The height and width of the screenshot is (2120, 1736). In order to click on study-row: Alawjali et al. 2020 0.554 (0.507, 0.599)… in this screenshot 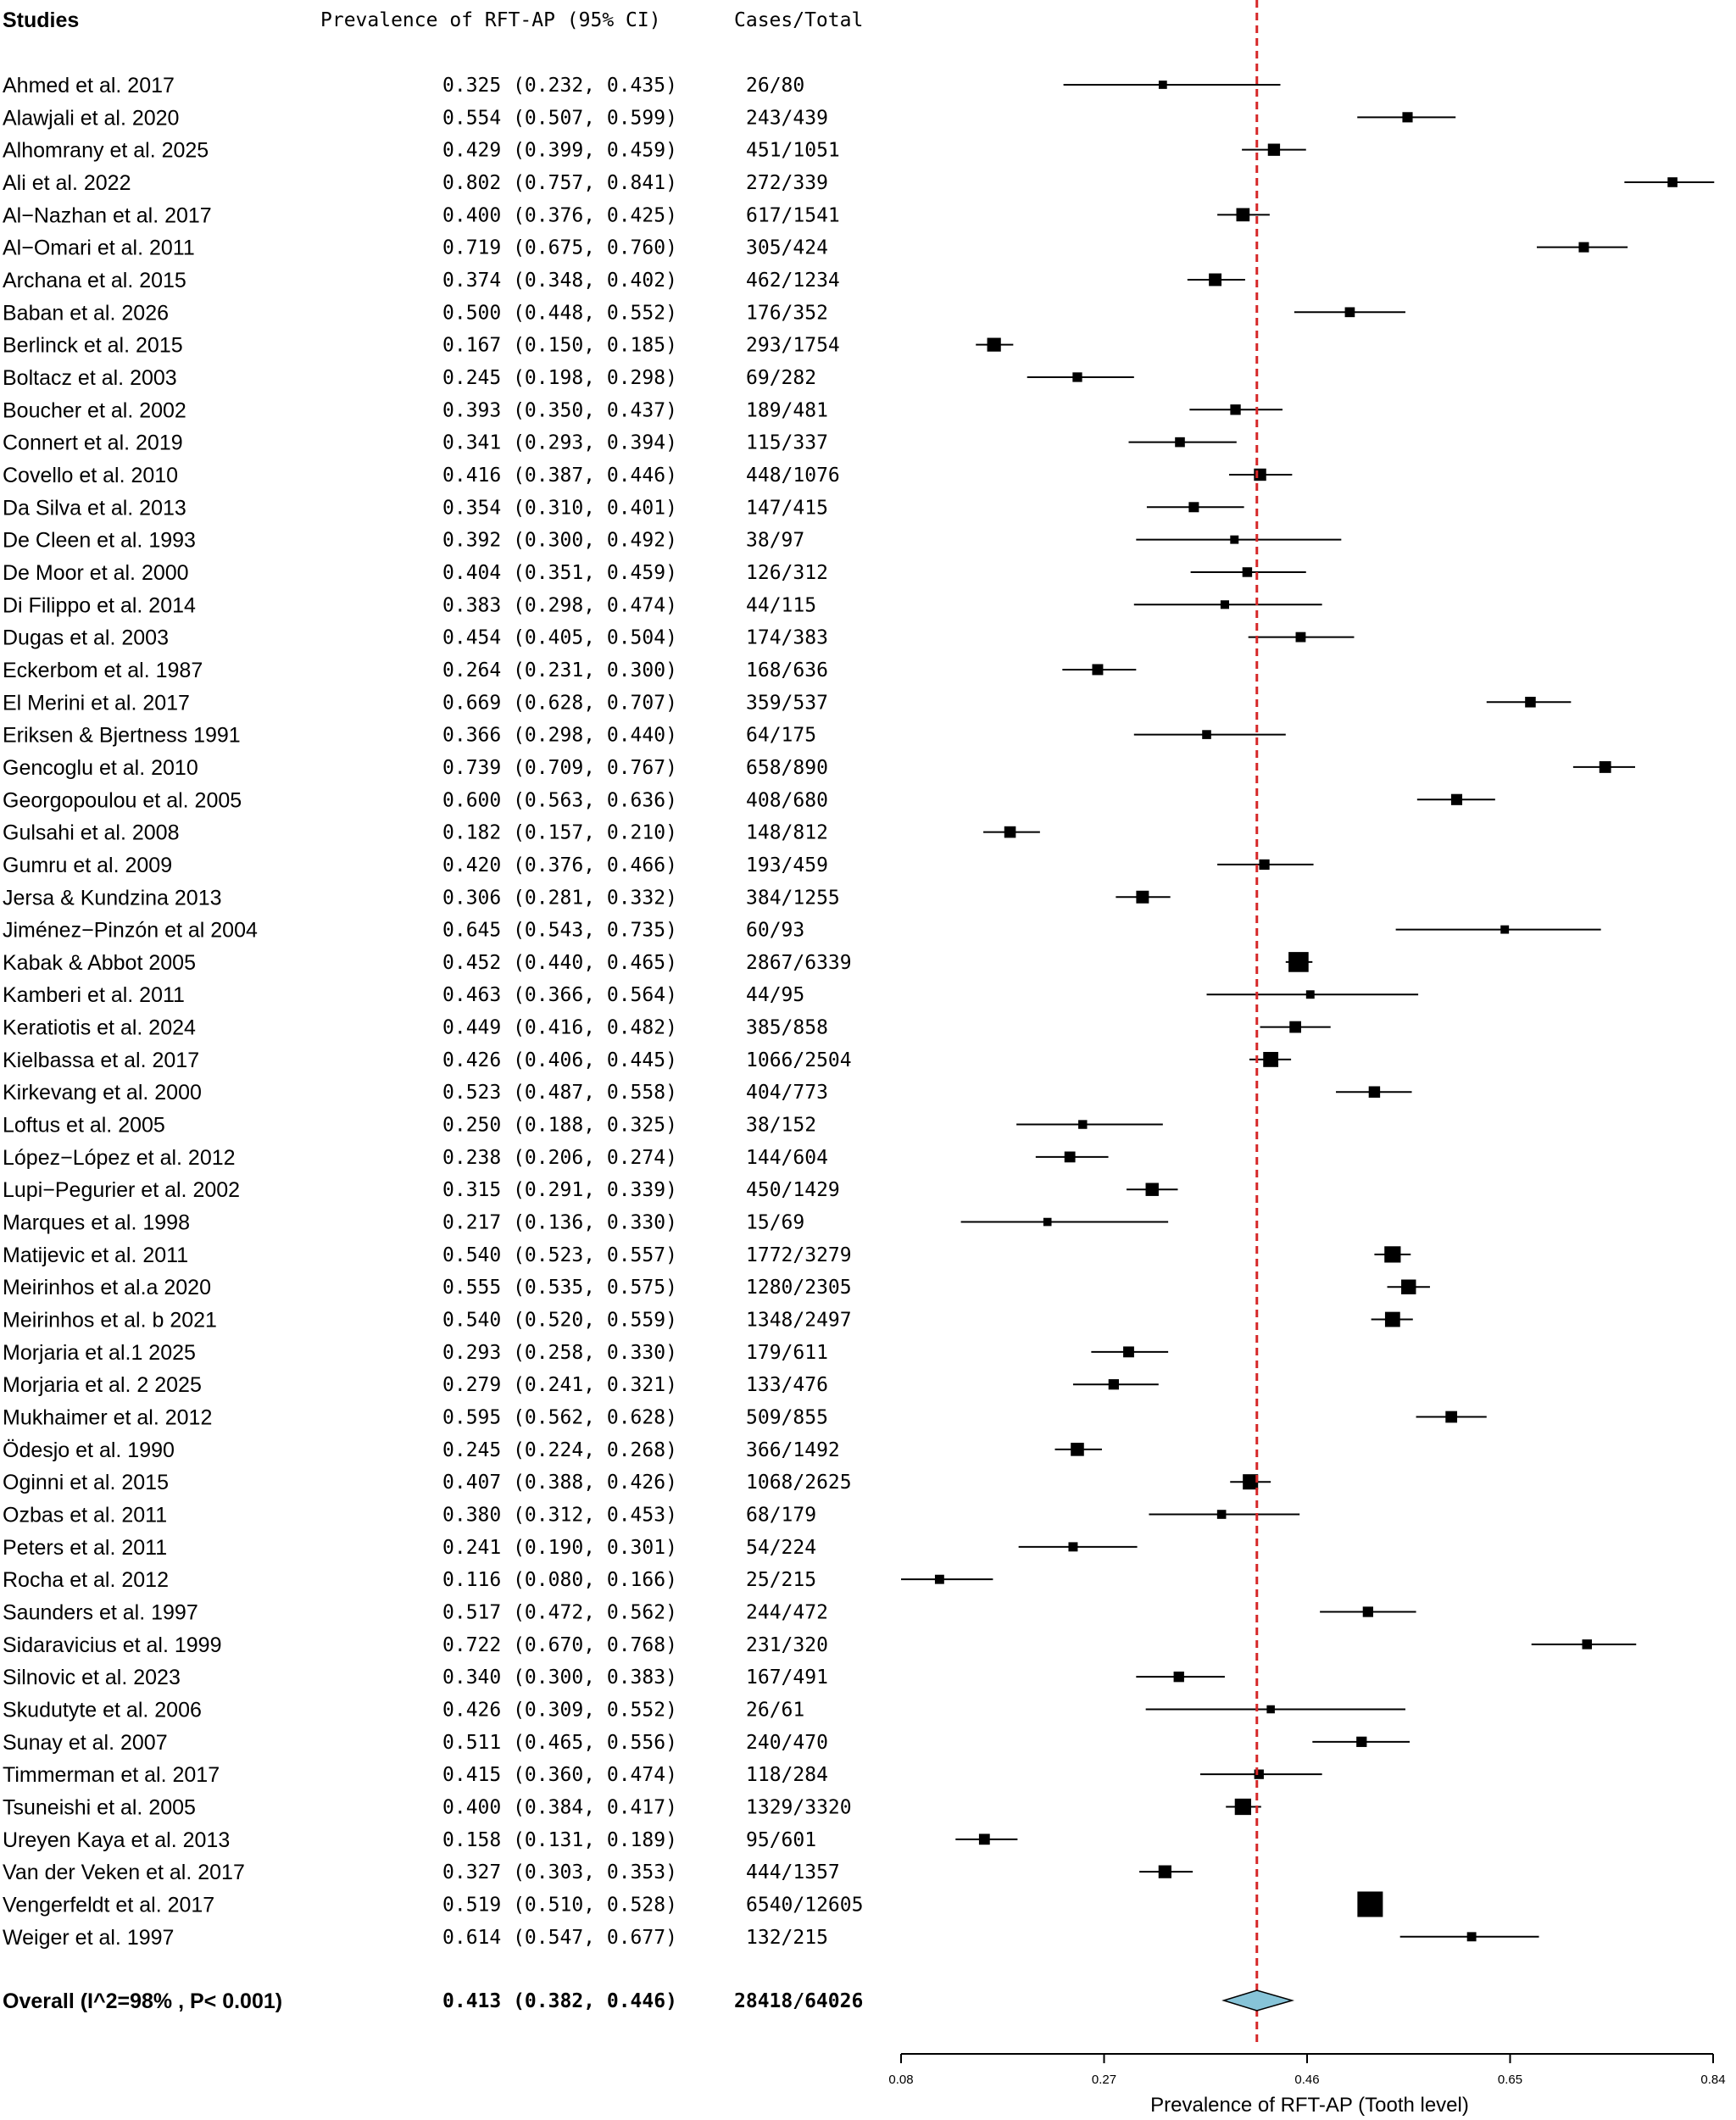, I will do `click(729, 118)`.